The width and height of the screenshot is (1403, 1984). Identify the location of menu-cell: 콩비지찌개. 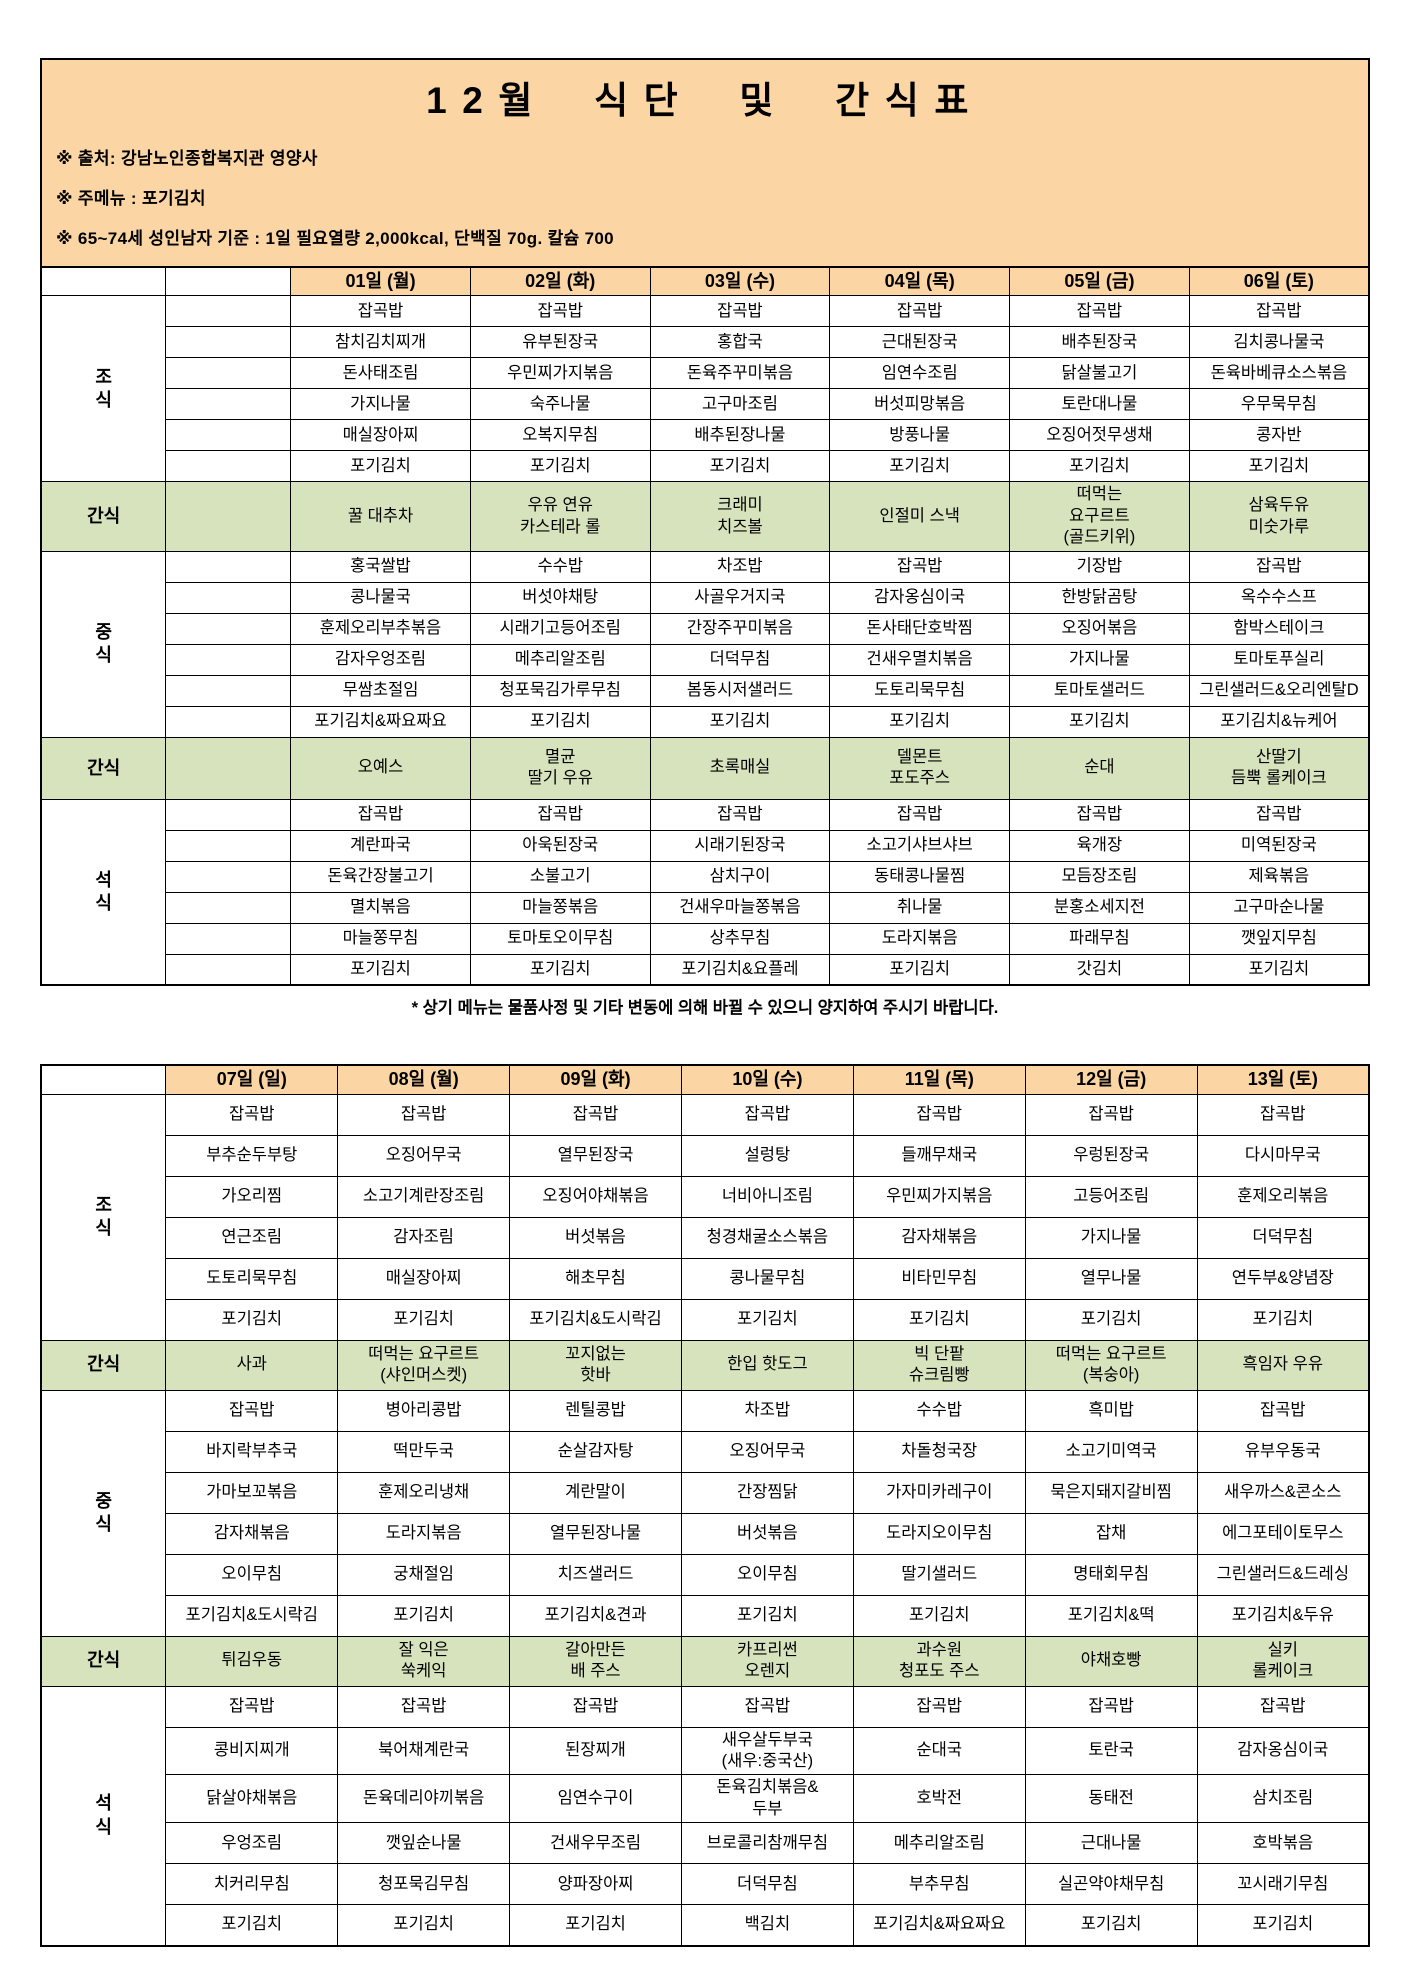
(252, 1751).